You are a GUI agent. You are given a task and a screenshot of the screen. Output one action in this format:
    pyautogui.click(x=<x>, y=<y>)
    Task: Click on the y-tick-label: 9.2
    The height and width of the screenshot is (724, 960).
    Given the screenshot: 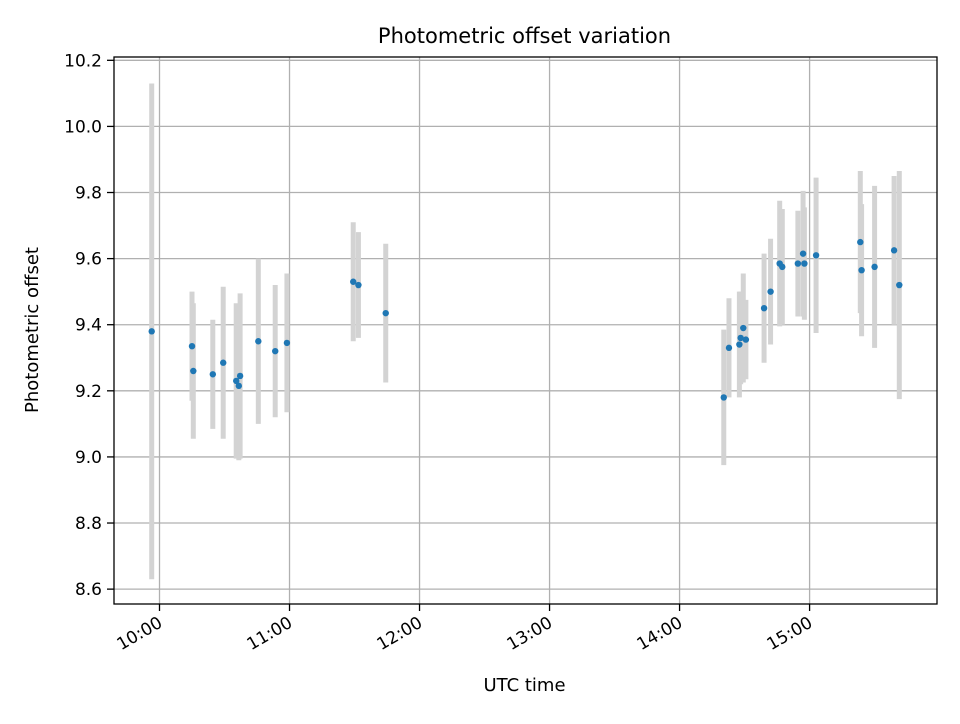 What is the action you would take?
    pyautogui.click(x=88, y=392)
    